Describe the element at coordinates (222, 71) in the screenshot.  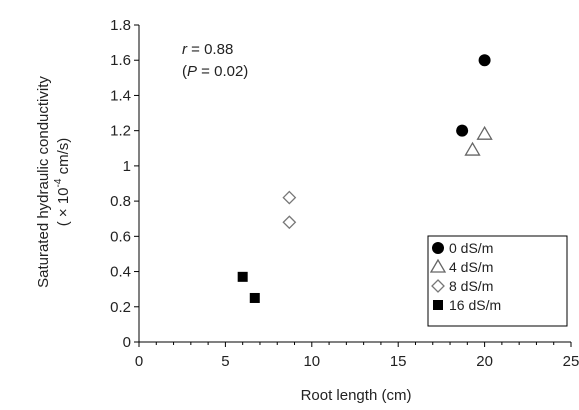
I see `p-value: = 0.02)` at that location.